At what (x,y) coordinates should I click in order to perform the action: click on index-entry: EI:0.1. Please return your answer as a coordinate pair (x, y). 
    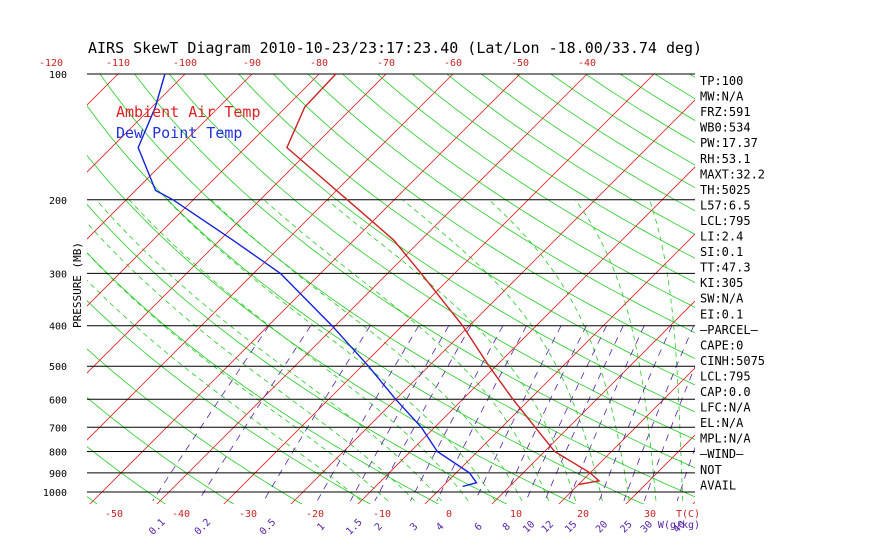
    Looking at the image, I should click on (721, 314).